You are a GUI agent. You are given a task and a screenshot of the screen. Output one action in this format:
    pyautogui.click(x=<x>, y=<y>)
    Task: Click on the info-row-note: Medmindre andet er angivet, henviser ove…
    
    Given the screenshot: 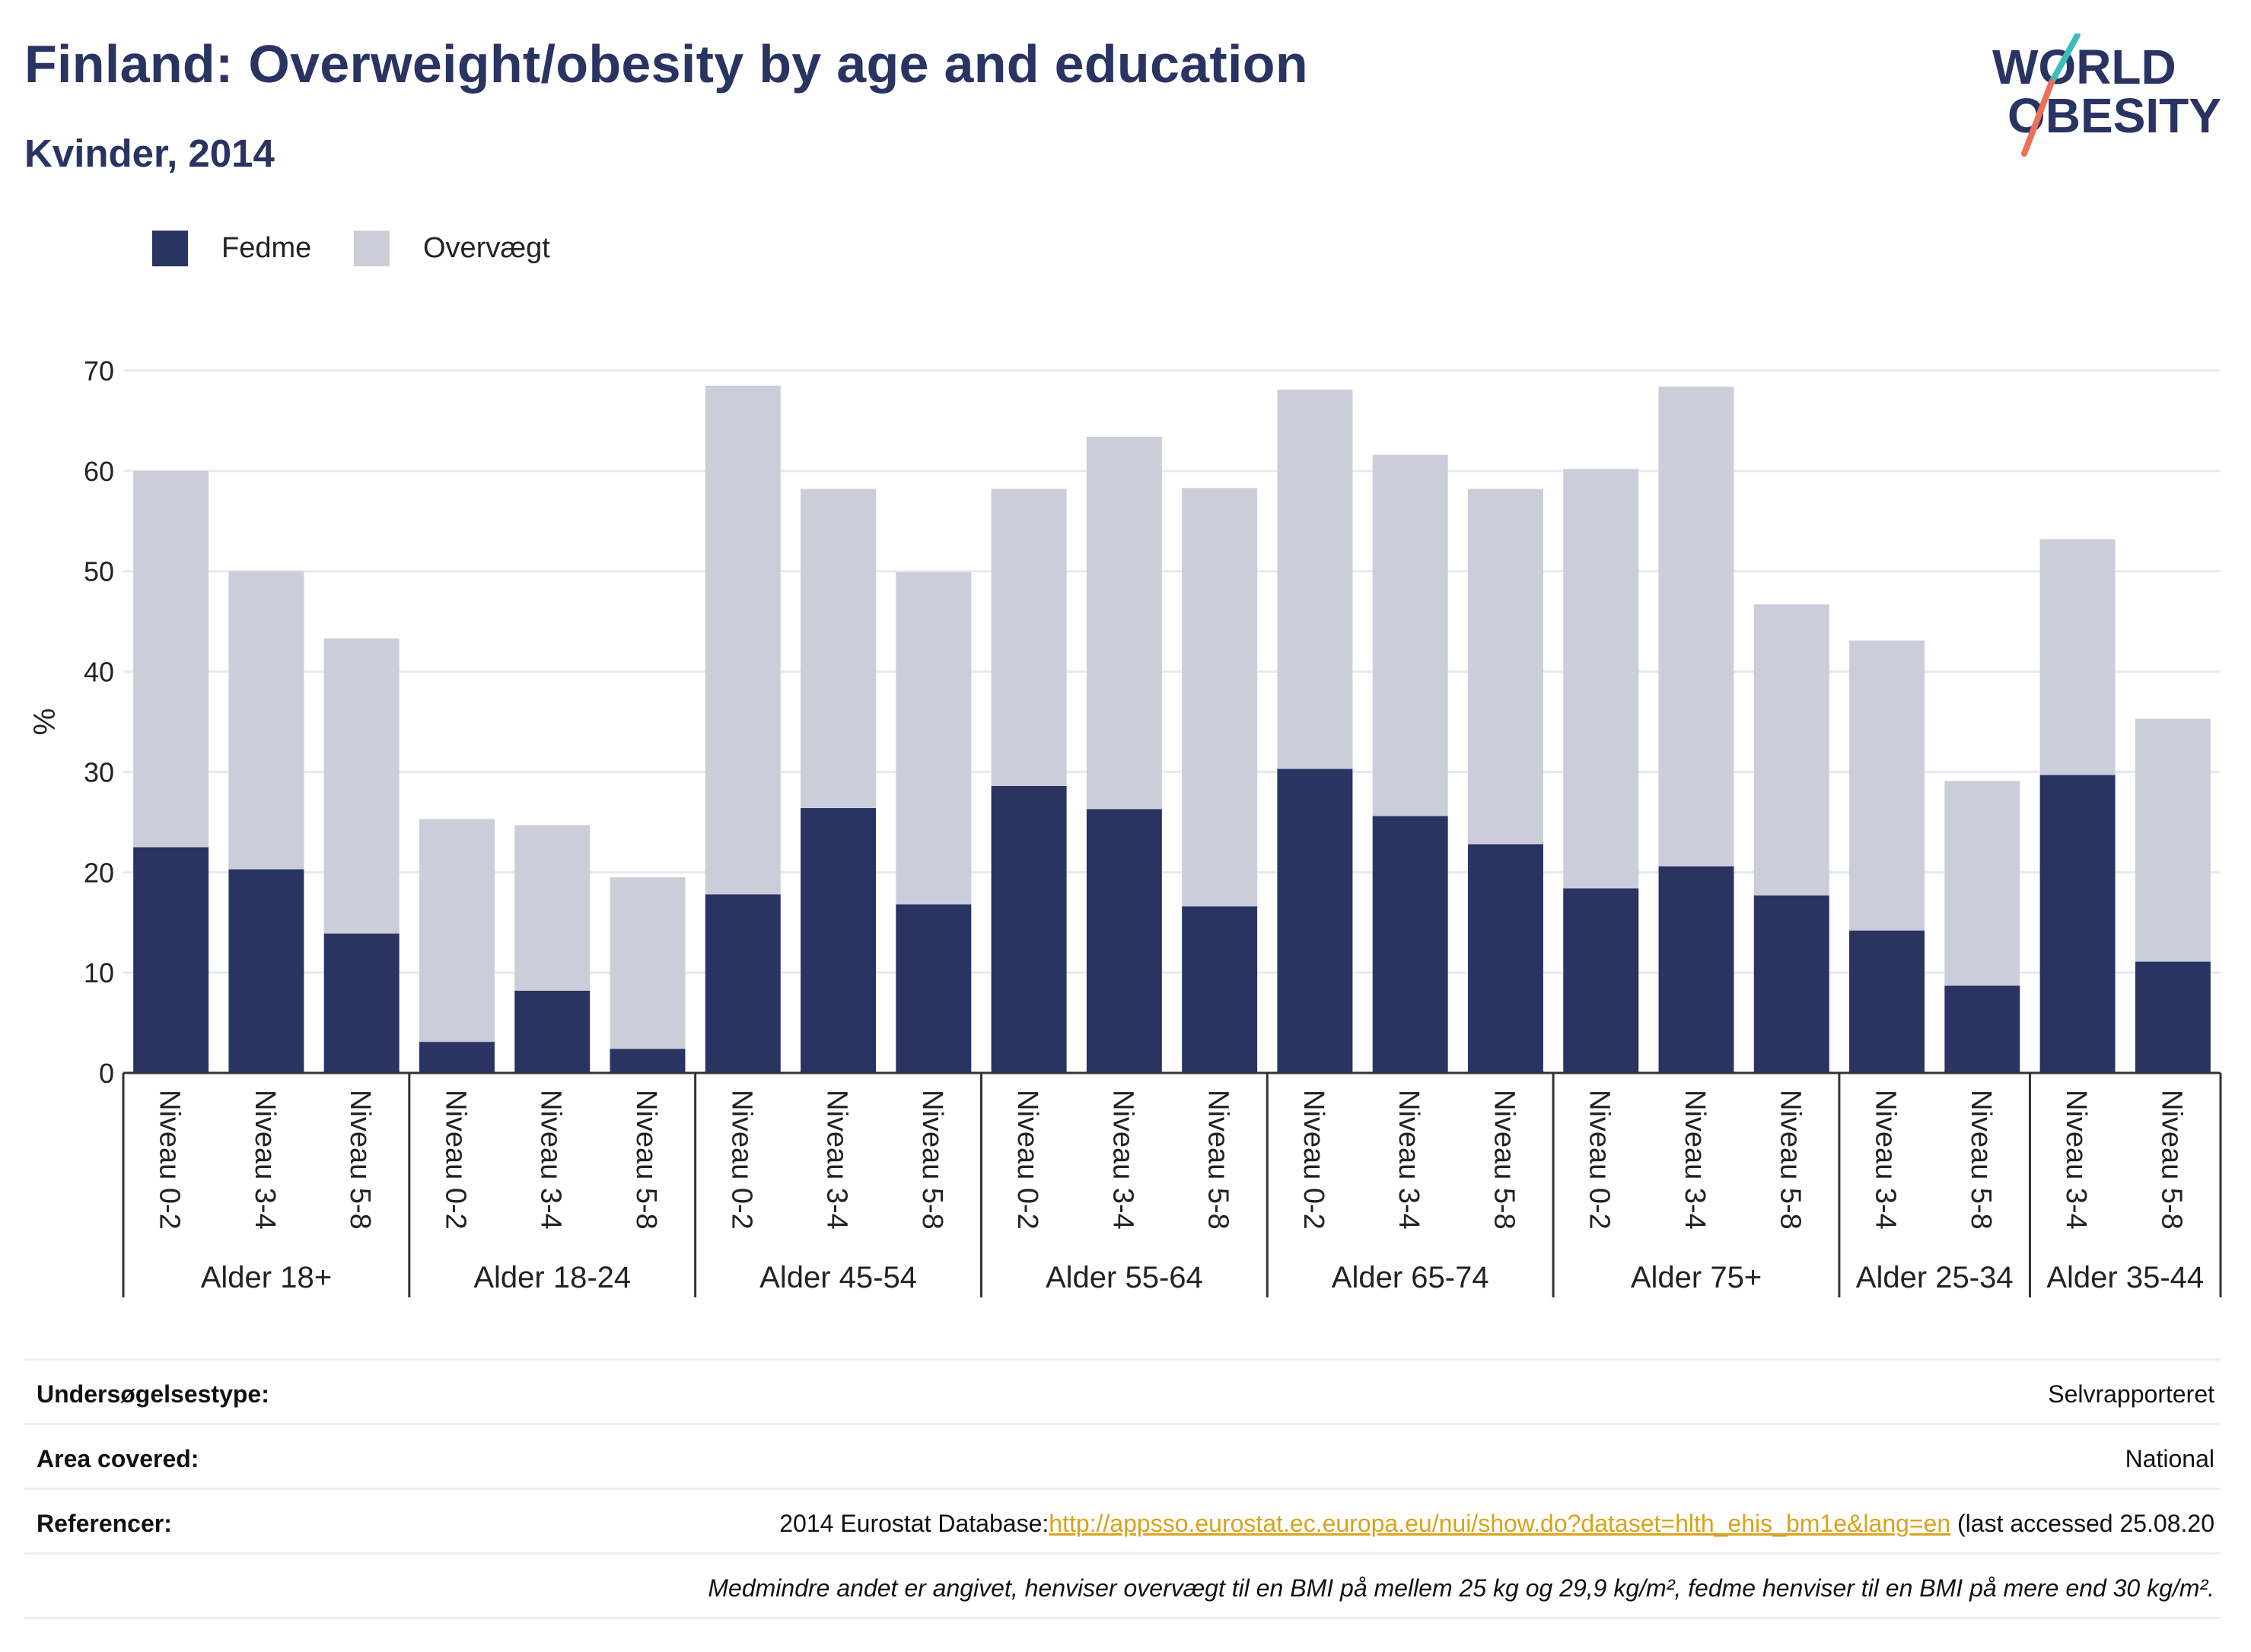 What is the action you would take?
    pyautogui.click(x=1122, y=1585)
    